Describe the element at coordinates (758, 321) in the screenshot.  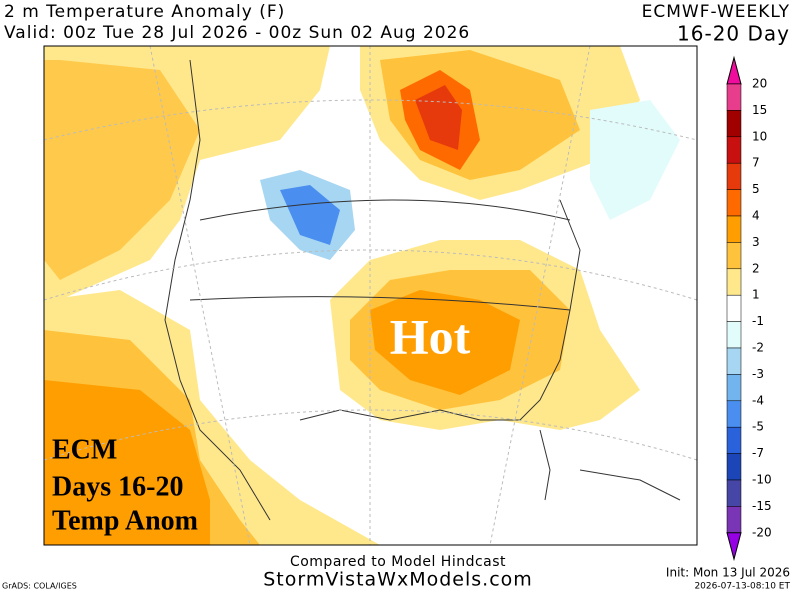
I see `colorbar-label: -1` at that location.